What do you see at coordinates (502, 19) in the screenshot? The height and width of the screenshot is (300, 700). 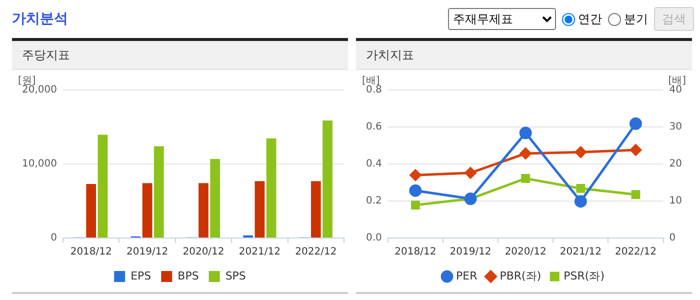 I see `dropdown: 주재무제표` at bounding box center [502, 19].